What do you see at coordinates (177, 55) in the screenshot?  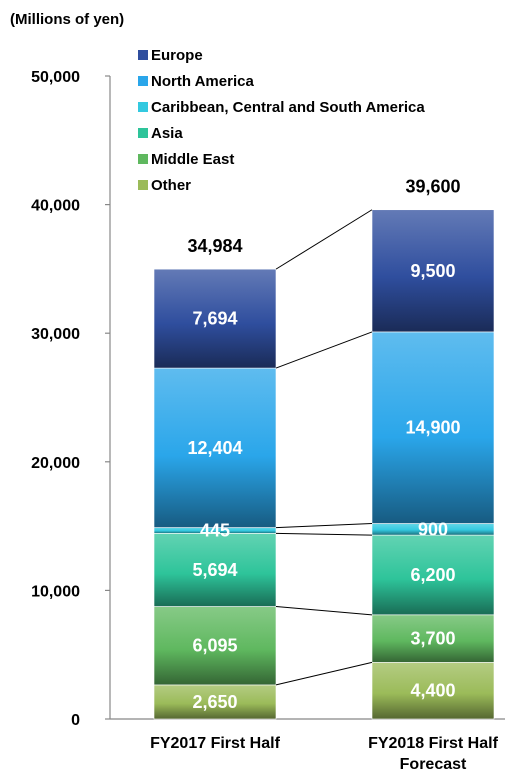 I see `legend-label: Europe` at bounding box center [177, 55].